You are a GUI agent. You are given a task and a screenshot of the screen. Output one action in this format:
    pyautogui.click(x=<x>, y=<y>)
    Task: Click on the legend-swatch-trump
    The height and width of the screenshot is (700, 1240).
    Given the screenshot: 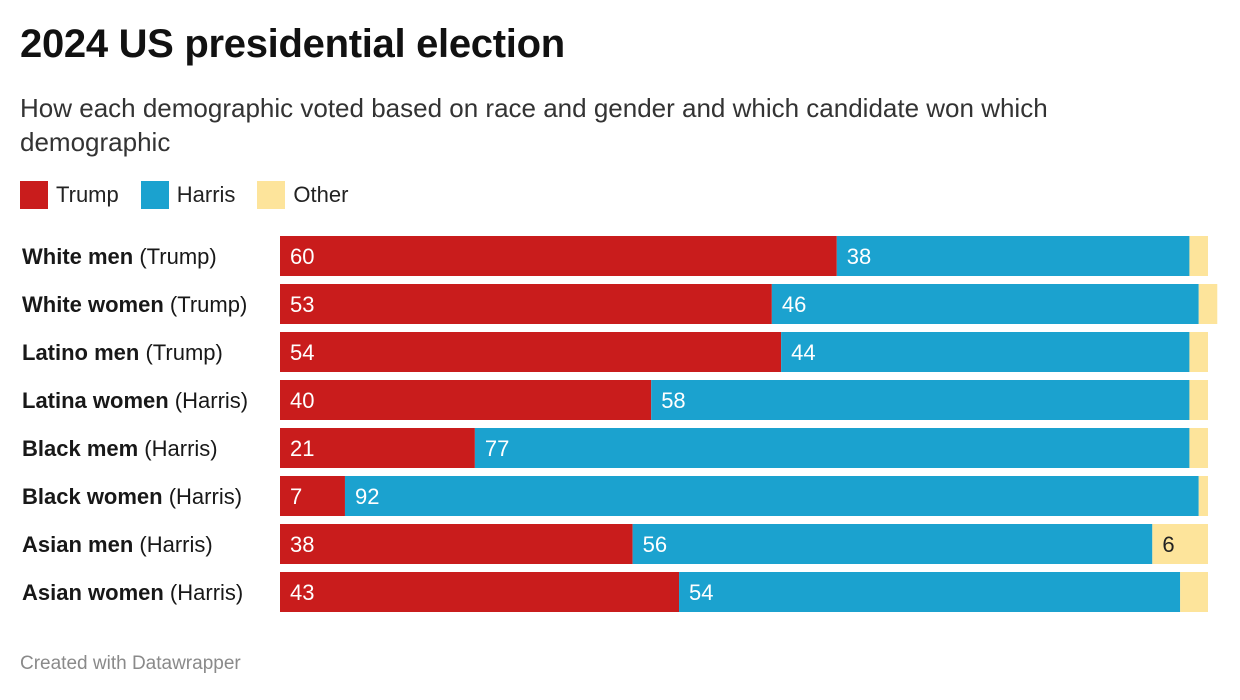 What is the action you would take?
    pyautogui.click(x=34, y=195)
    